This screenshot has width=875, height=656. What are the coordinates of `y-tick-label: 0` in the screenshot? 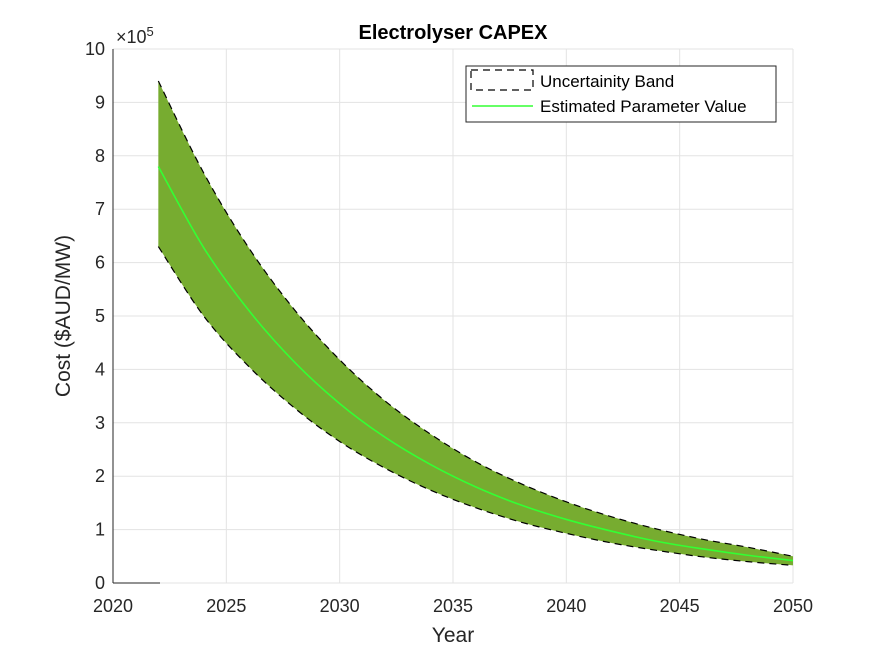 It's located at (100, 583).